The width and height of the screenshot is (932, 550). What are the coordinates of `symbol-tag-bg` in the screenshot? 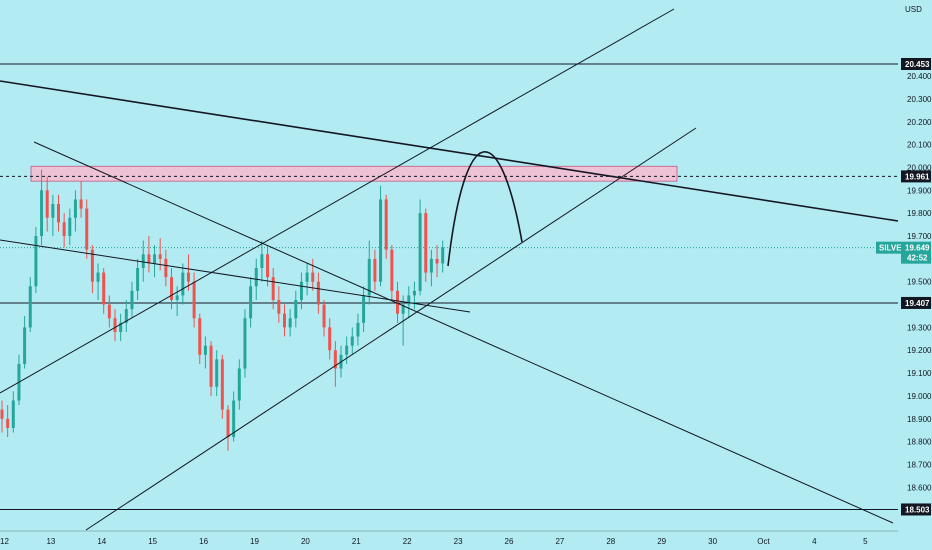 It's located at (888, 247).